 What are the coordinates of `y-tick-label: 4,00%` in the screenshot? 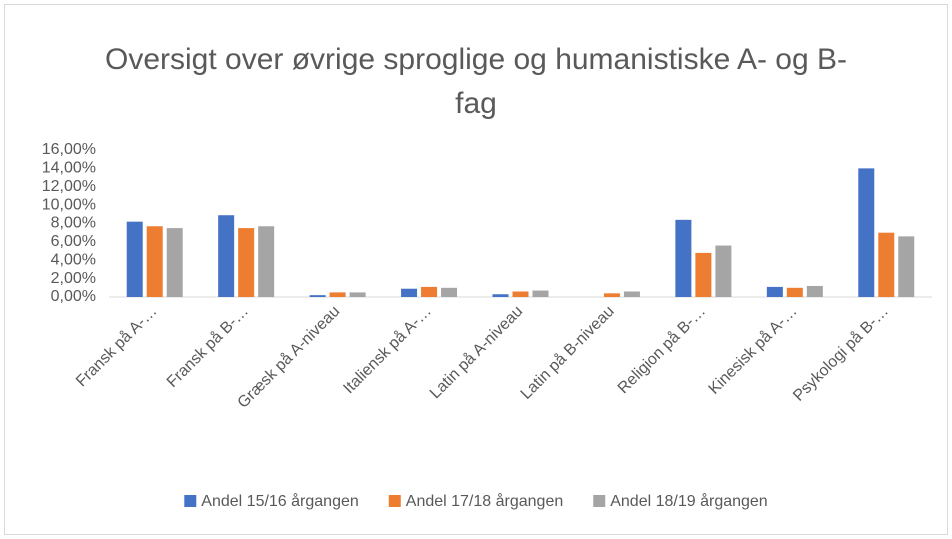 It's located at (73, 259).